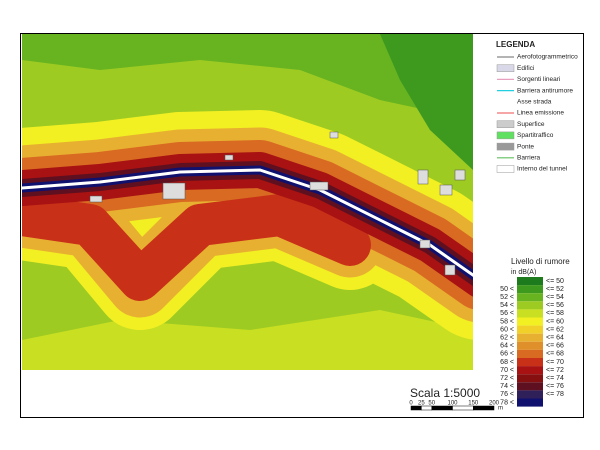  What do you see at coordinates (542, 169) in the screenshot?
I see `legend-item: Interno del tunnel` at bounding box center [542, 169].